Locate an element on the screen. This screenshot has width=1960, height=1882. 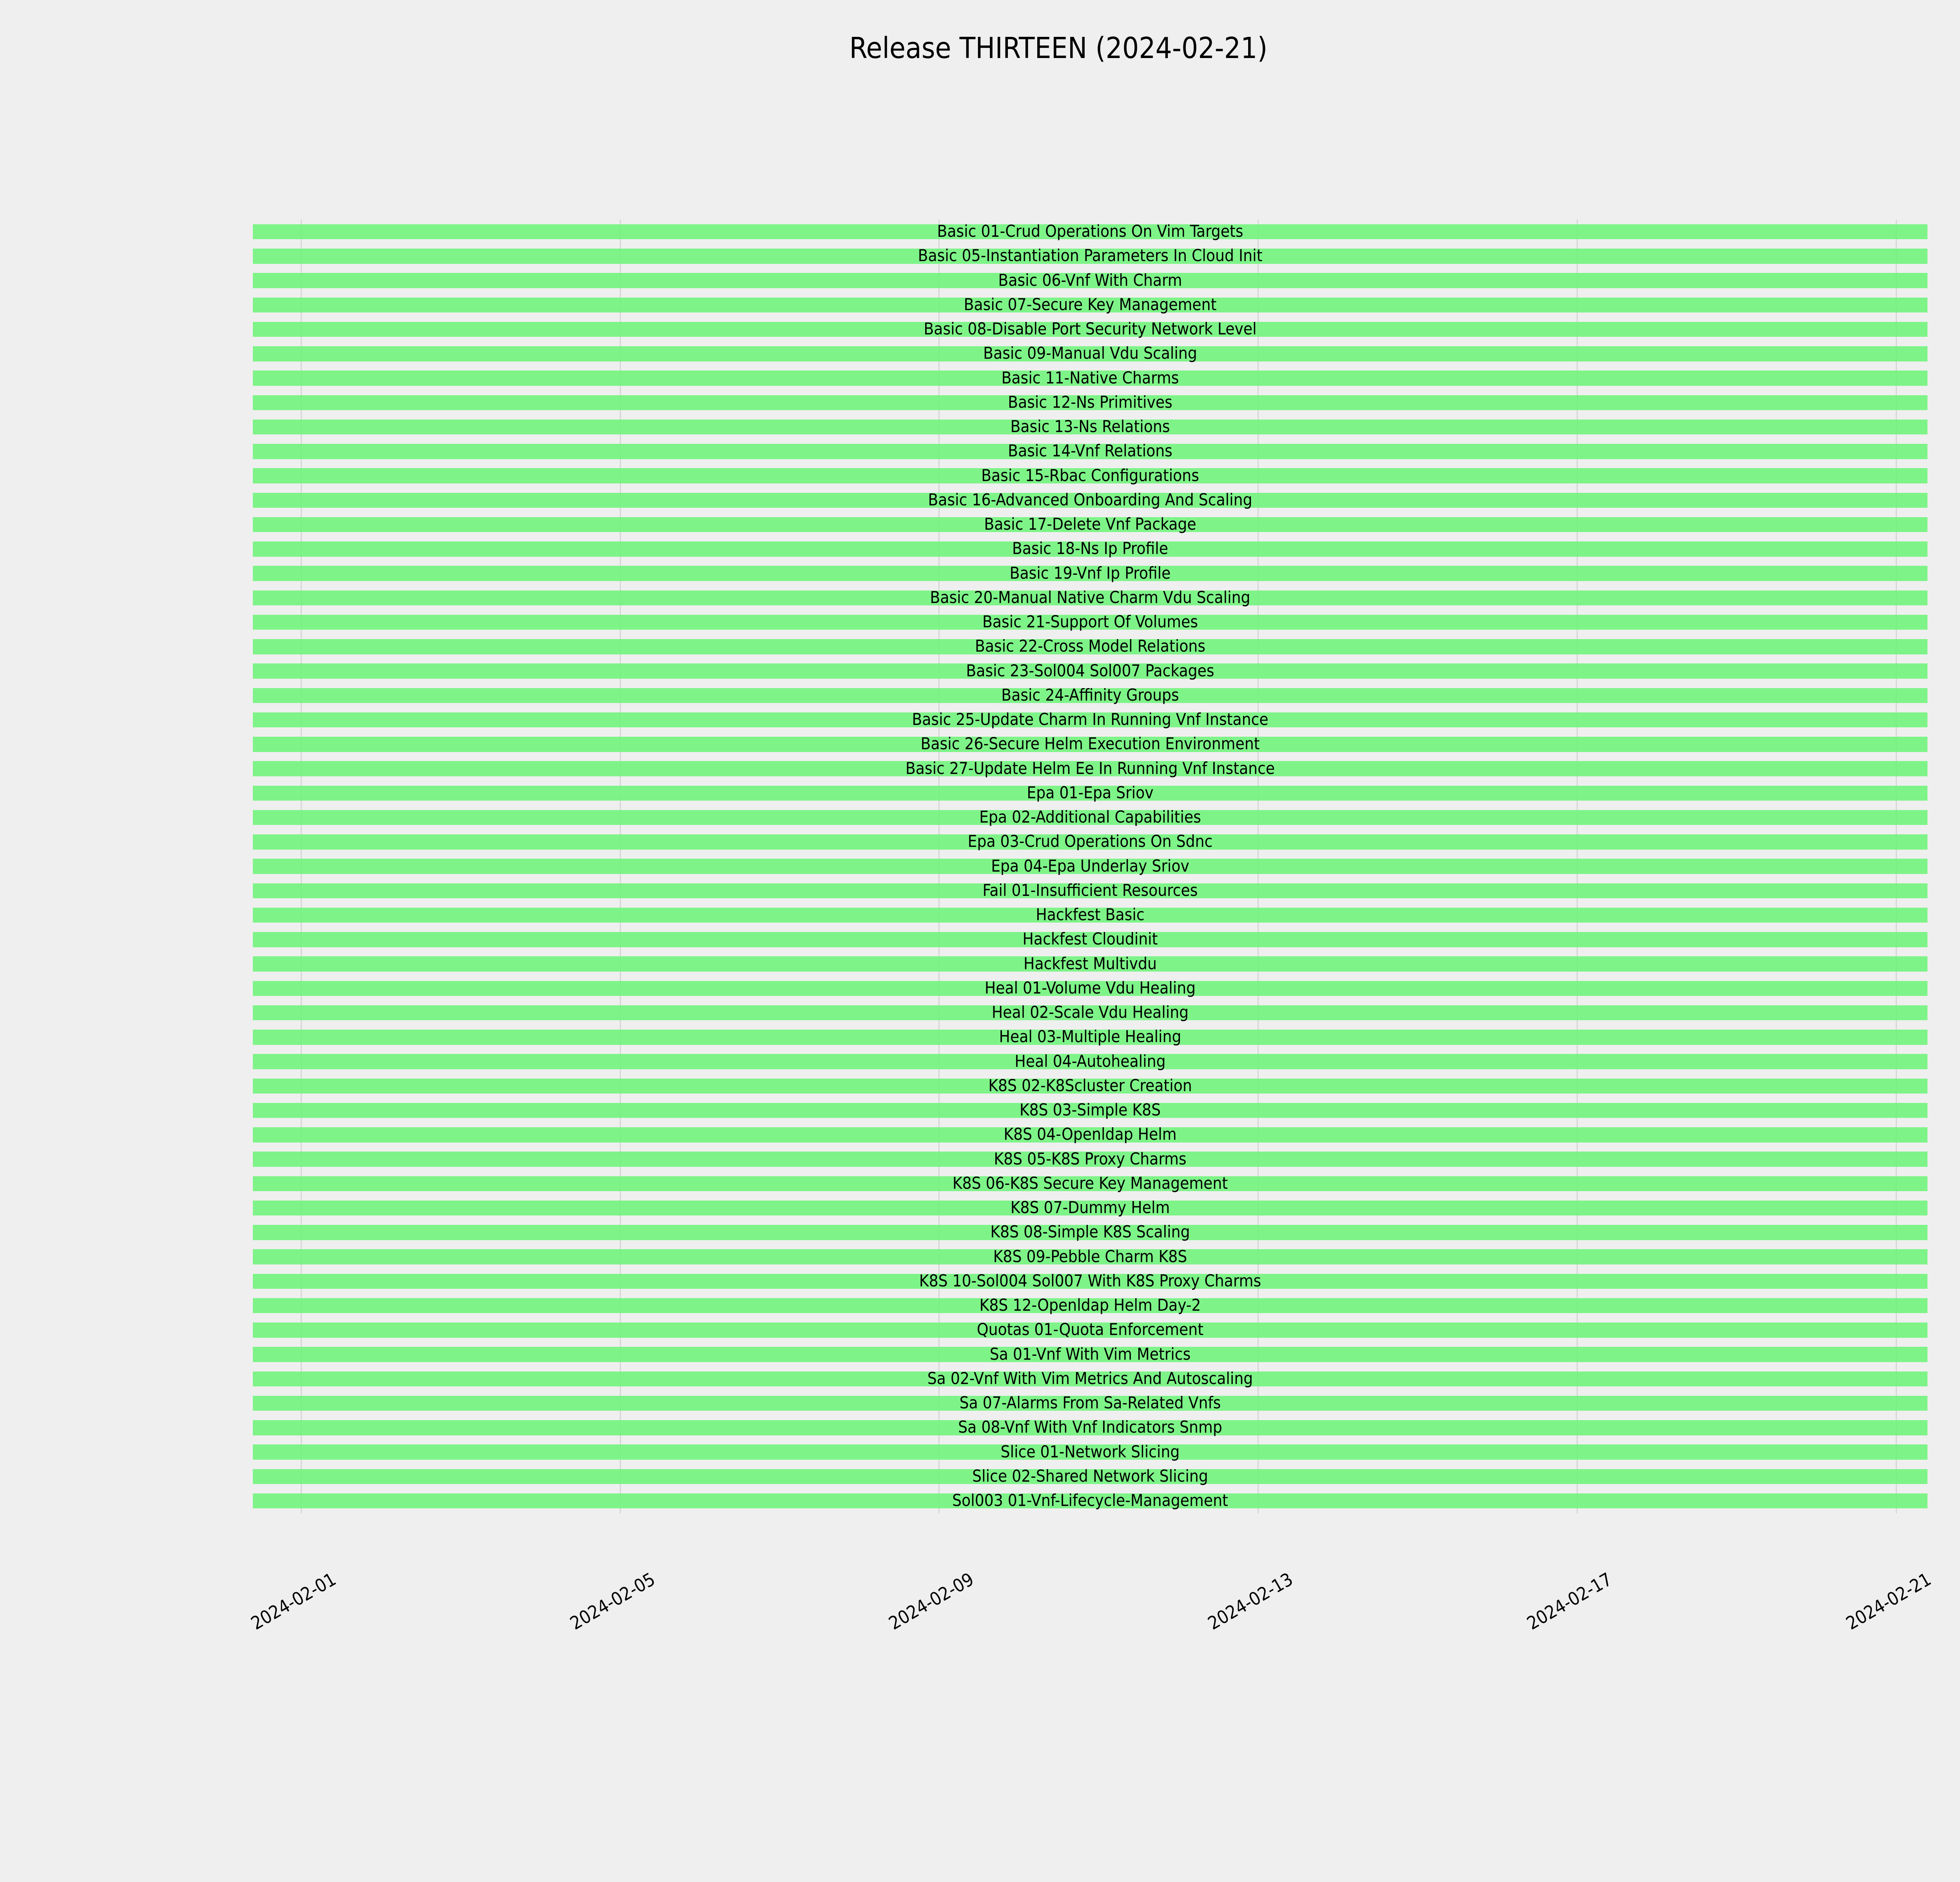
bar-row: Basic 01-Crud Operations On Vim Targets is located at coordinates (1090, 232).